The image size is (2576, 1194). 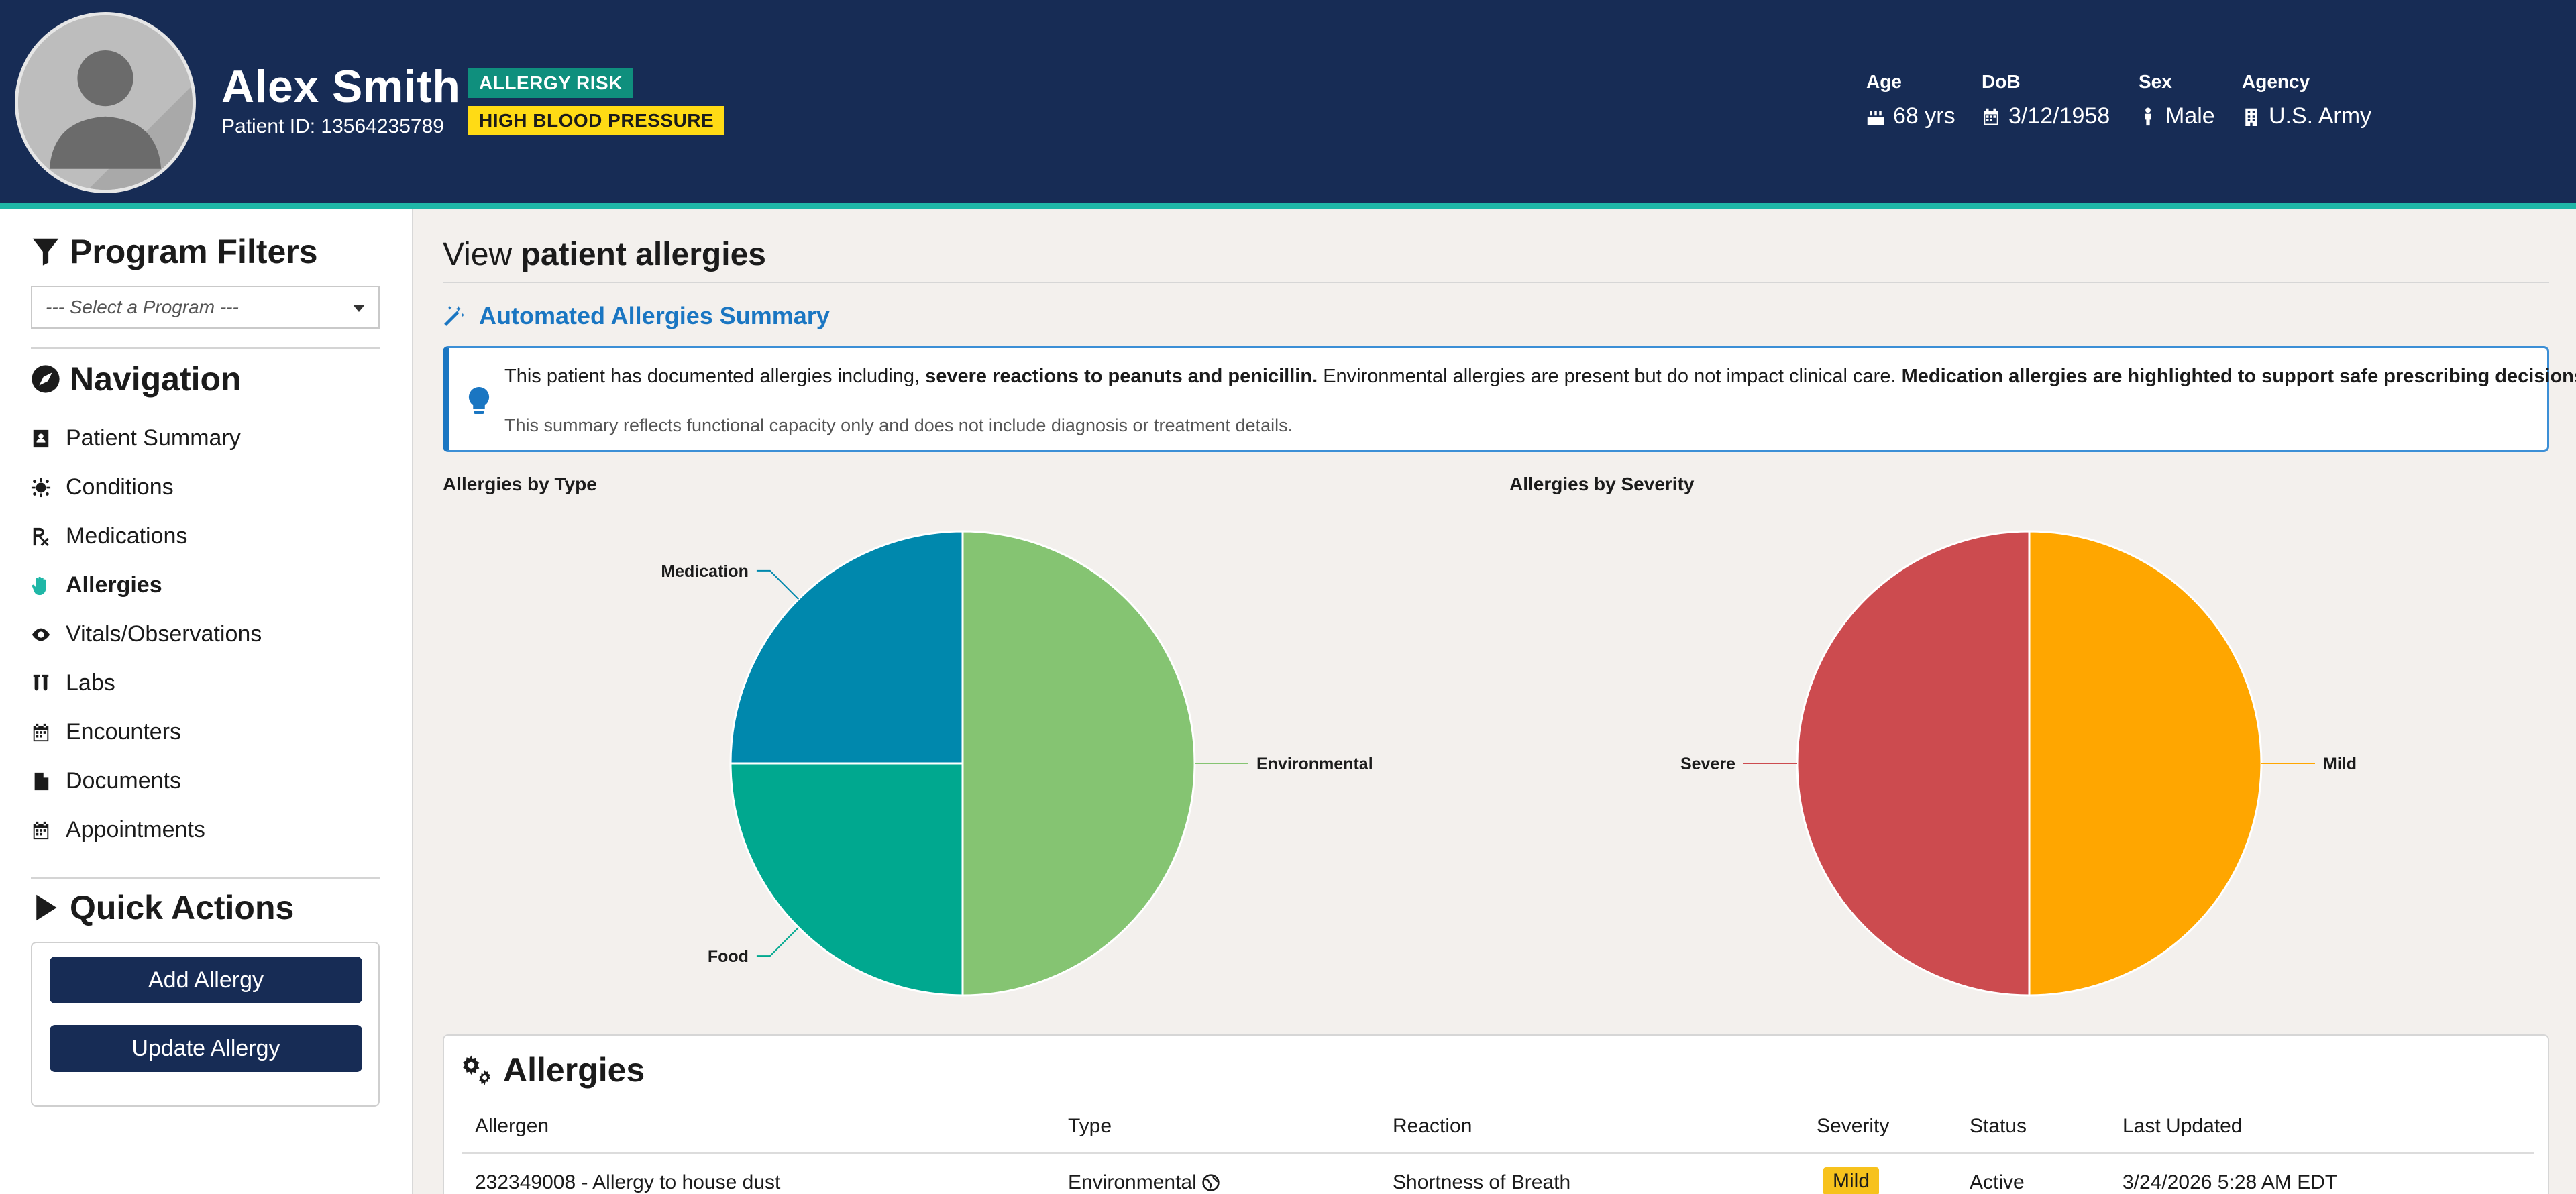 I want to click on table-cell-reaction: Shortness of Breath, so click(x=1482, y=1182).